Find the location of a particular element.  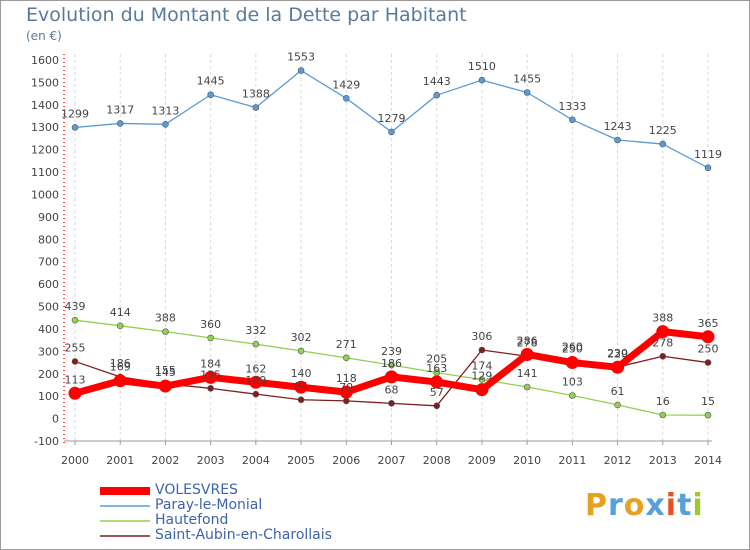

data-label: 306 is located at coordinates (481, 336).